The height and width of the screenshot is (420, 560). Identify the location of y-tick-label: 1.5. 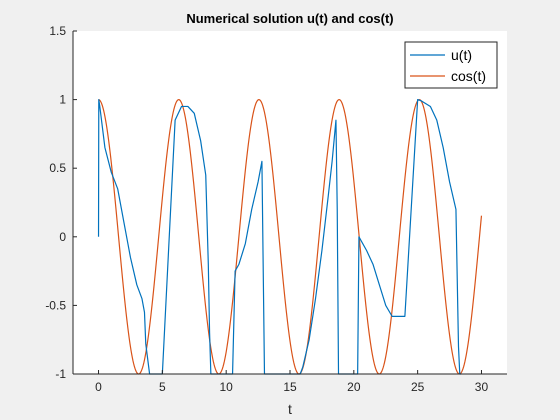
(57, 31).